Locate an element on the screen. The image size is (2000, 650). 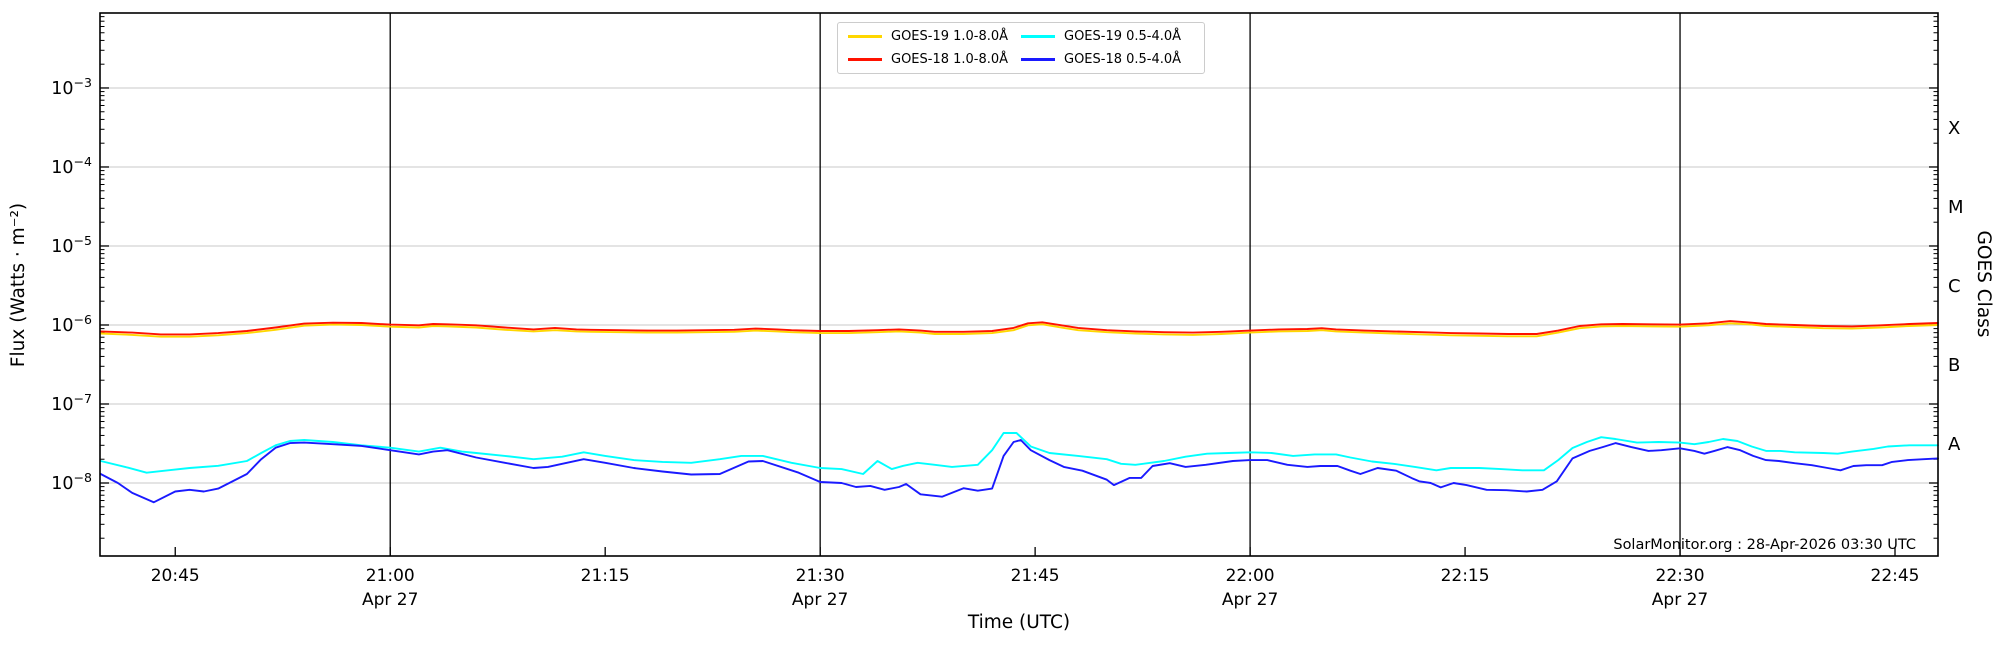
legend-label: GOES-18 1.0-8.0Å is located at coordinates (950, 59).